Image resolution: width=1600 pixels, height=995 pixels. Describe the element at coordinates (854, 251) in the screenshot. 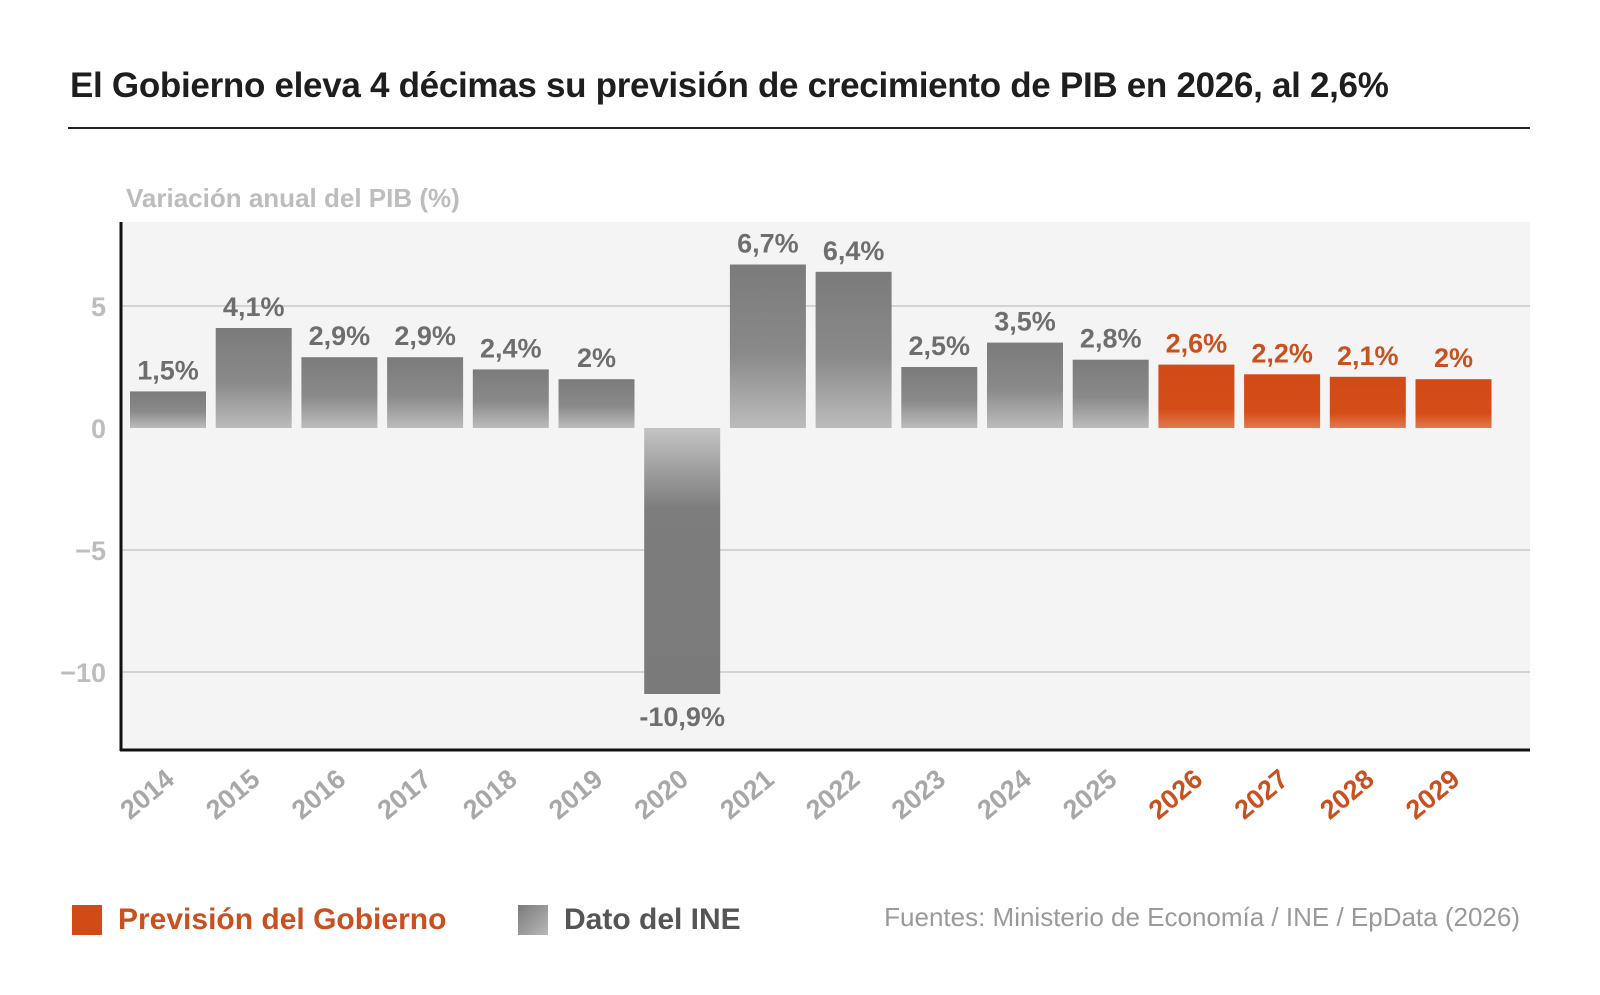

I see `value-label: 6,4%` at that location.